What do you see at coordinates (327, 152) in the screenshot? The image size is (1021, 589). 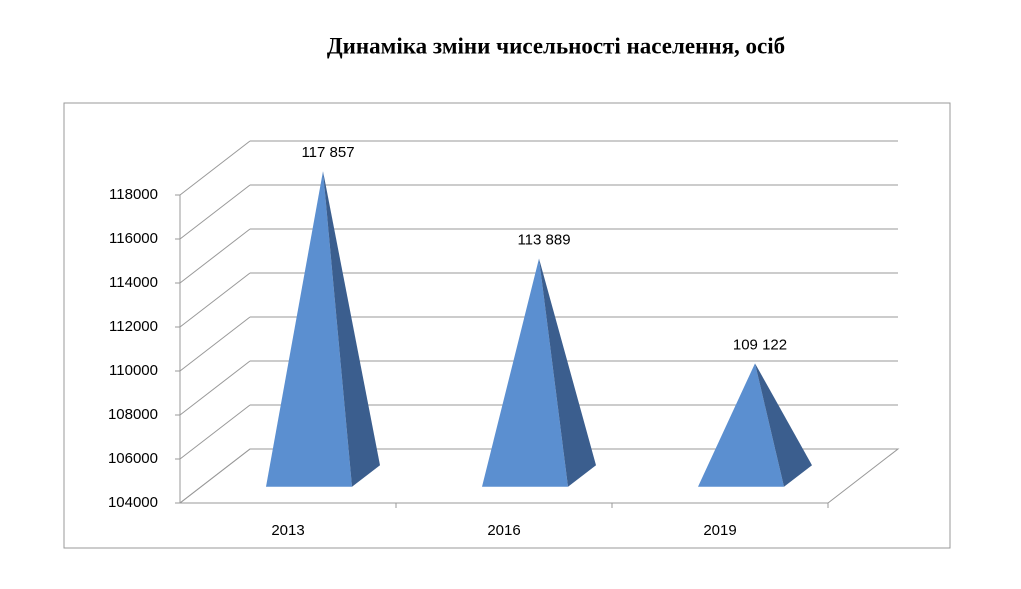 I see `data-label: 117 857` at bounding box center [327, 152].